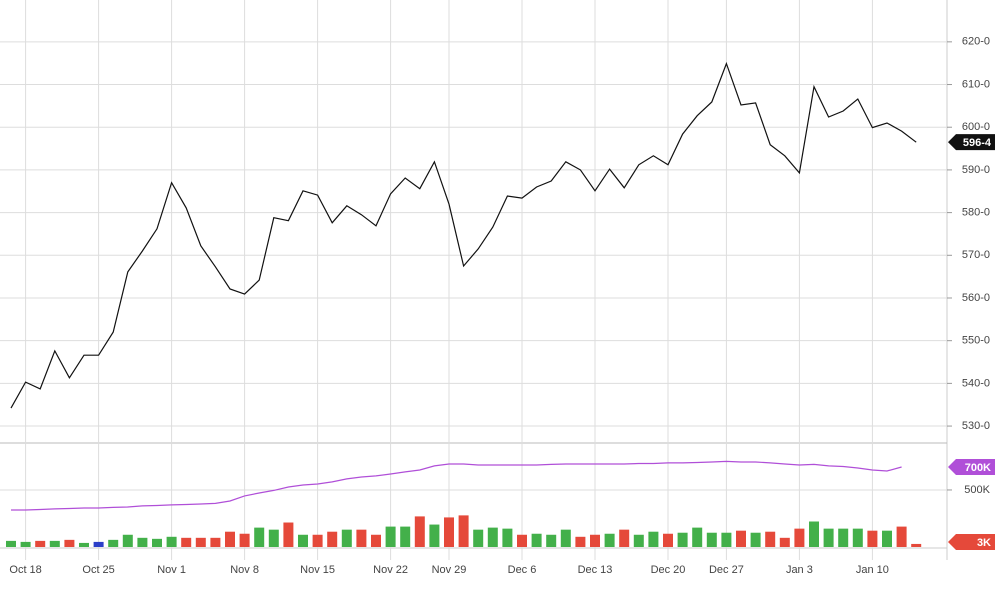  I want to click on x-tick-label: Oct 18, so click(25, 570).